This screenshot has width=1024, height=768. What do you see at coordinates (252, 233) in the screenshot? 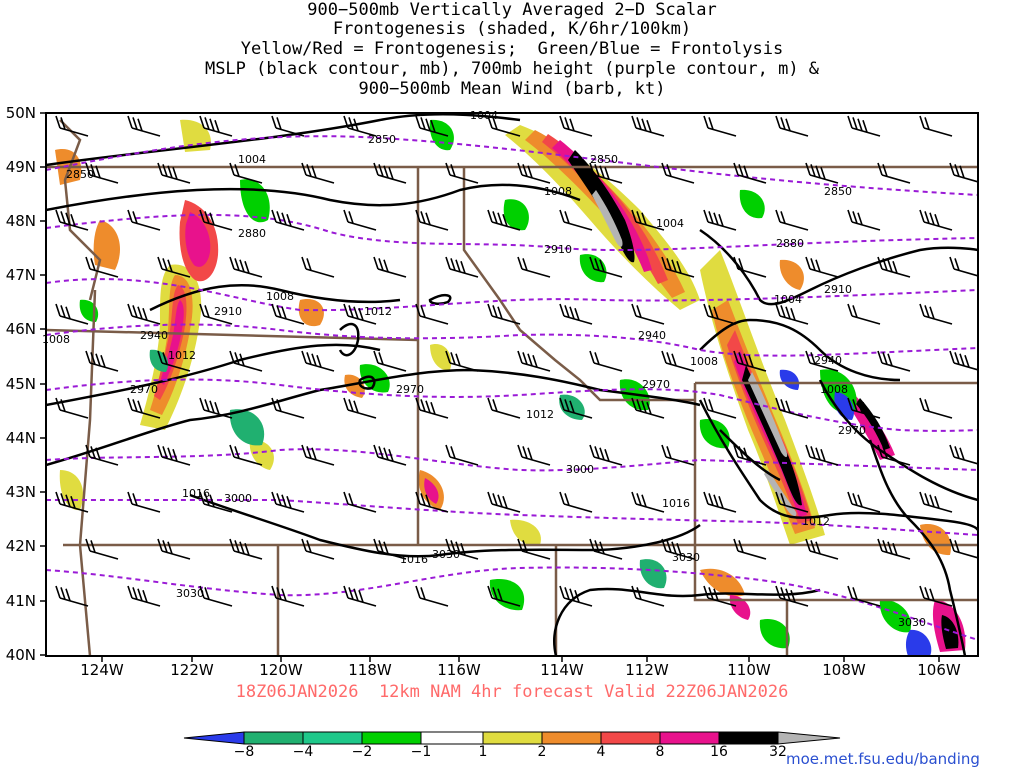
I see `height-label: 2880` at bounding box center [252, 233].